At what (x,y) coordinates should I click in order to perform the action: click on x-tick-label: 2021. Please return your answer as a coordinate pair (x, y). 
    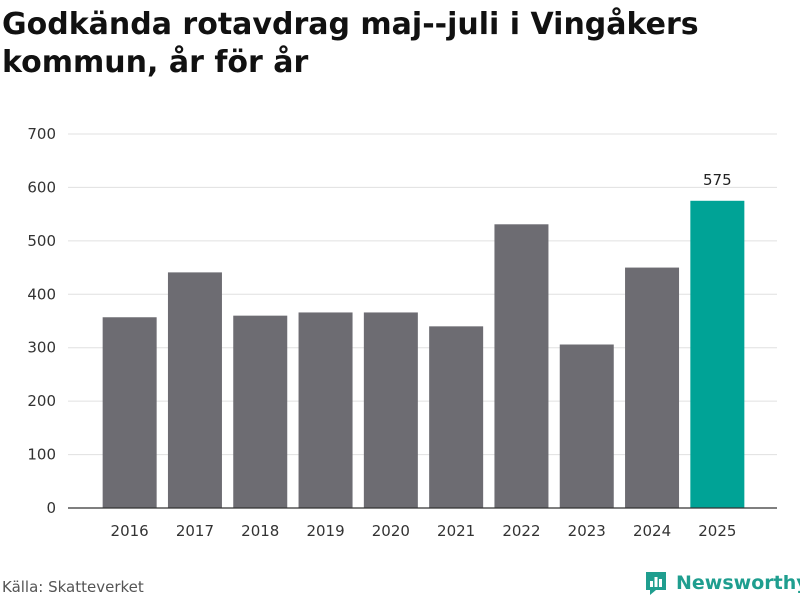
    Looking at the image, I should click on (456, 531).